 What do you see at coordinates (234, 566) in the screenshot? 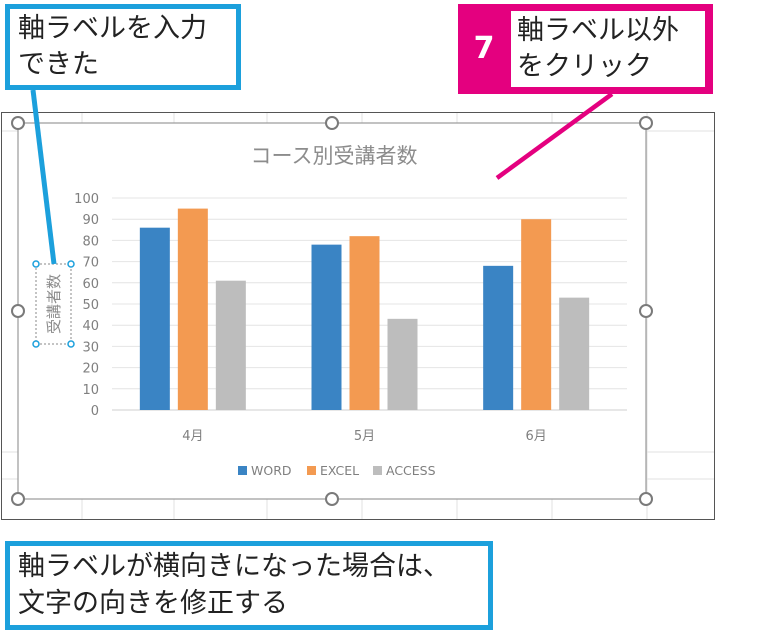
I see `note-line-1: 軸ラベルが横向きになった場合は、` at bounding box center [234, 566].